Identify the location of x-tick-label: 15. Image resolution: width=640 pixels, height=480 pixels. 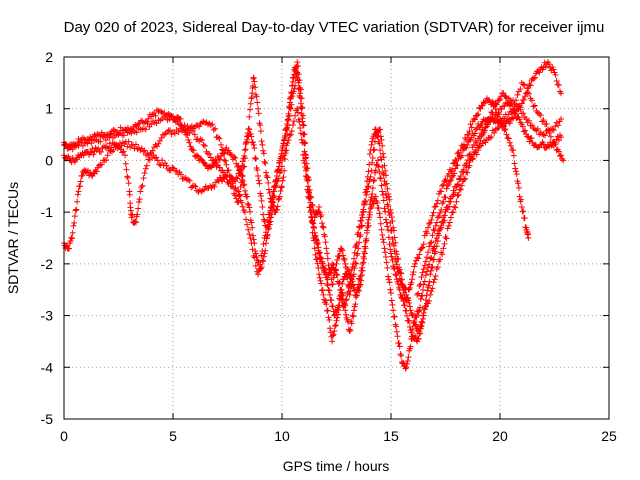
(391, 436).